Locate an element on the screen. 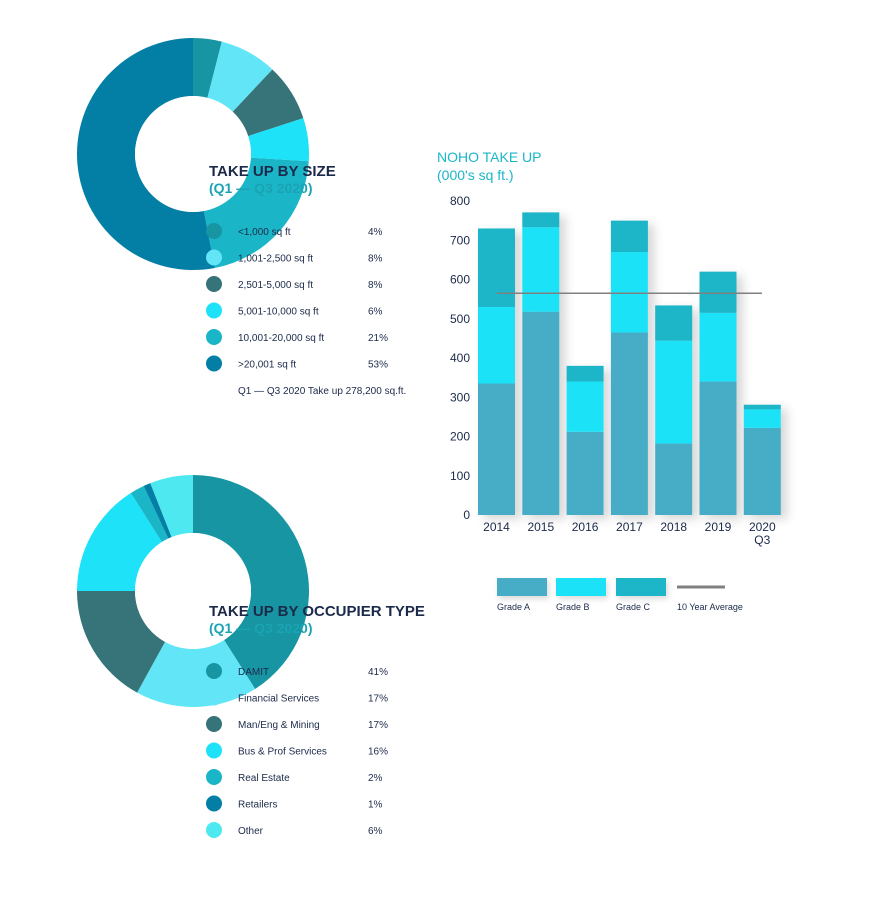 The image size is (869, 900). occupier-legend-label-financial-services: Financial Services is located at coordinates (278, 699).